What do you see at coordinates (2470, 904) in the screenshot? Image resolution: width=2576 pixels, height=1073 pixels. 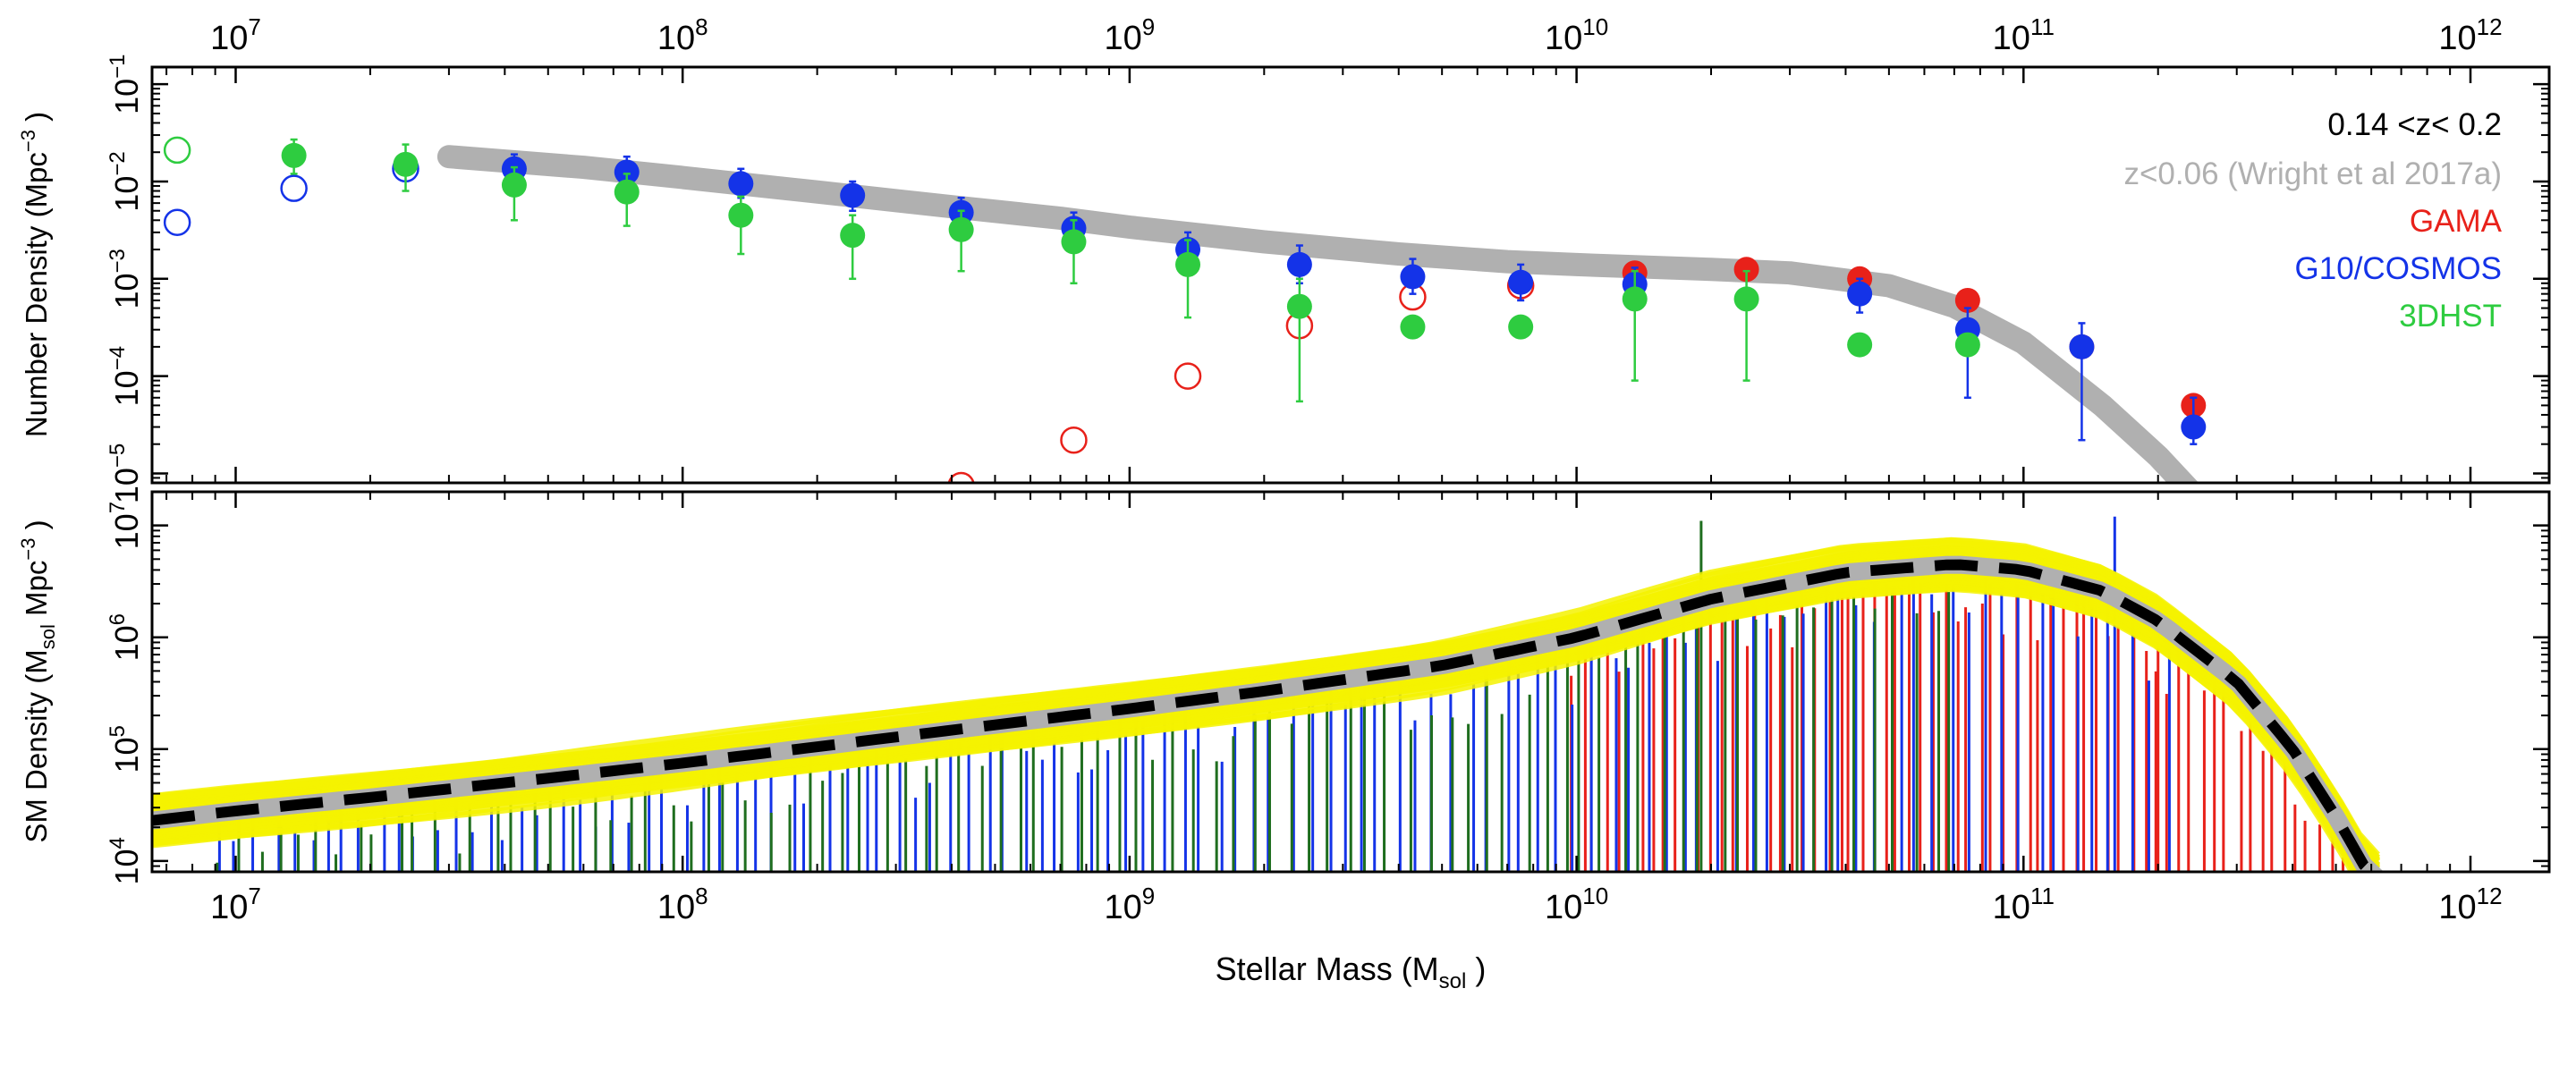 I see `x-tick-label: 10¹²` at bounding box center [2470, 904].